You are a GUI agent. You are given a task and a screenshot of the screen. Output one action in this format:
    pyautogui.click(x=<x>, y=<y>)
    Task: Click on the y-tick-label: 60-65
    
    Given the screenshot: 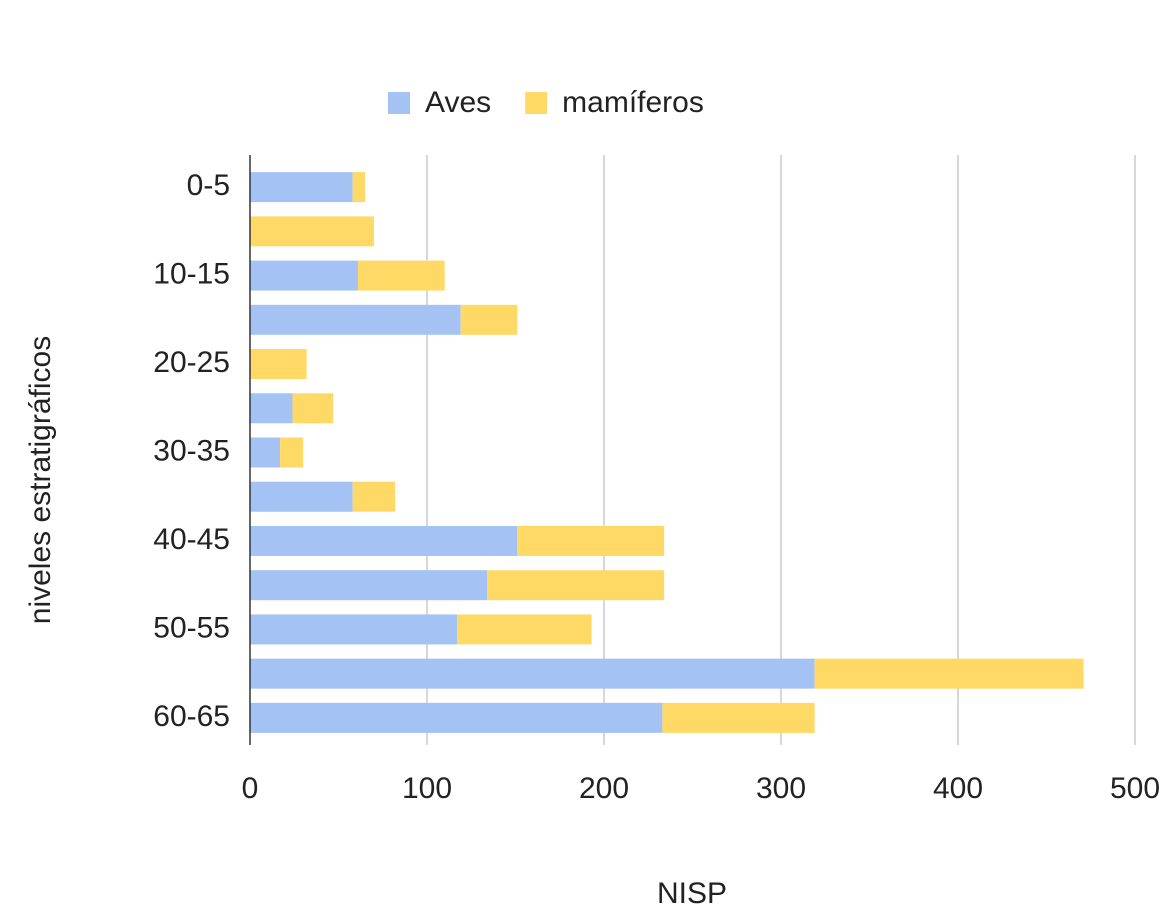 What is the action you would take?
    pyautogui.click(x=191, y=716)
    